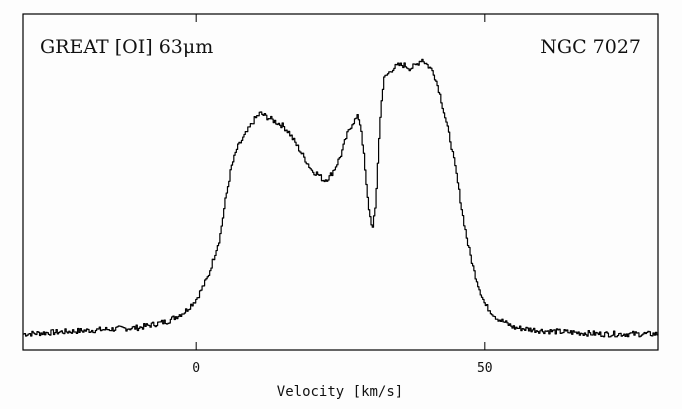 The height and width of the screenshot is (409, 682). What do you see at coordinates (126, 47) in the screenshot?
I see `chart-title-left: GREAT [OI] 63μm` at bounding box center [126, 47].